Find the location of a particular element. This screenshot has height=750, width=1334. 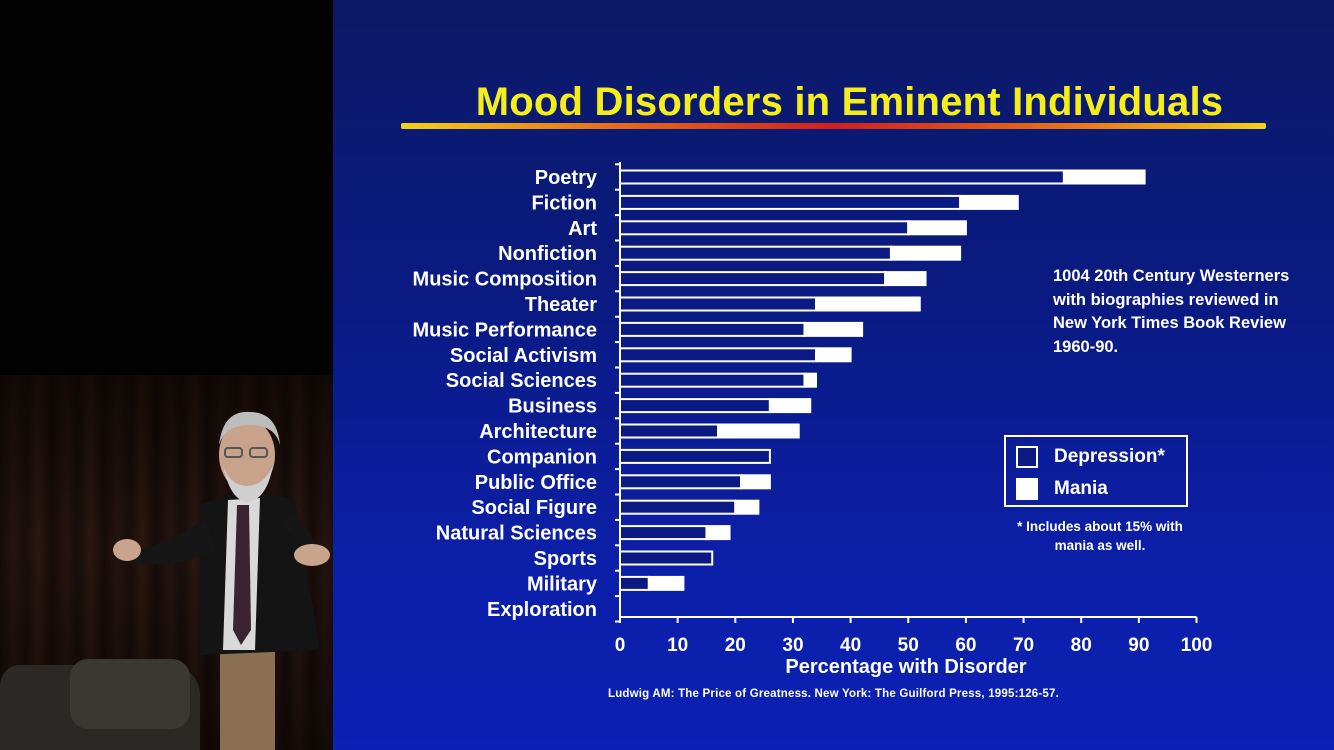

bar-mania-theater is located at coordinates (868, 304).